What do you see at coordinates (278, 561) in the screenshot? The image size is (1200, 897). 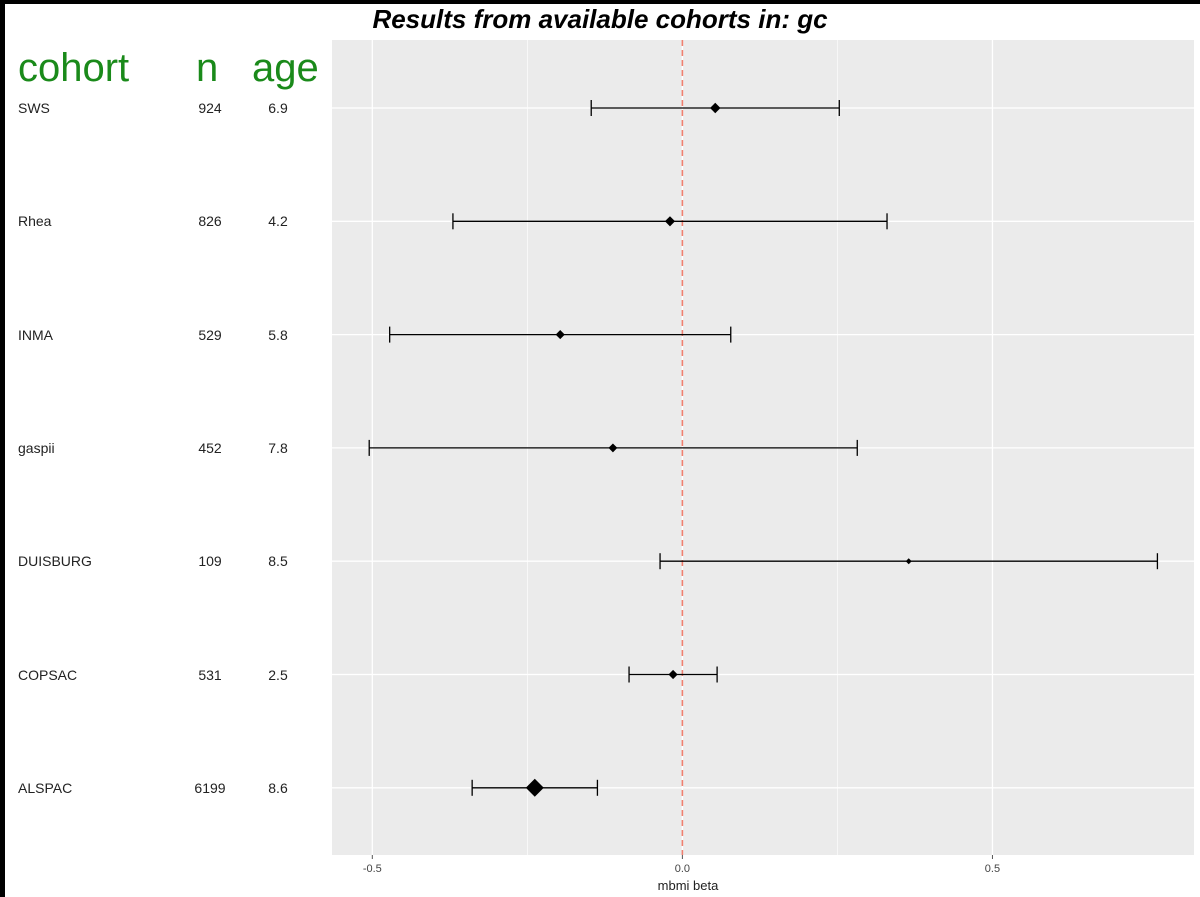 I see `cohort-age: 8.5` at bounding box center [278, 561].